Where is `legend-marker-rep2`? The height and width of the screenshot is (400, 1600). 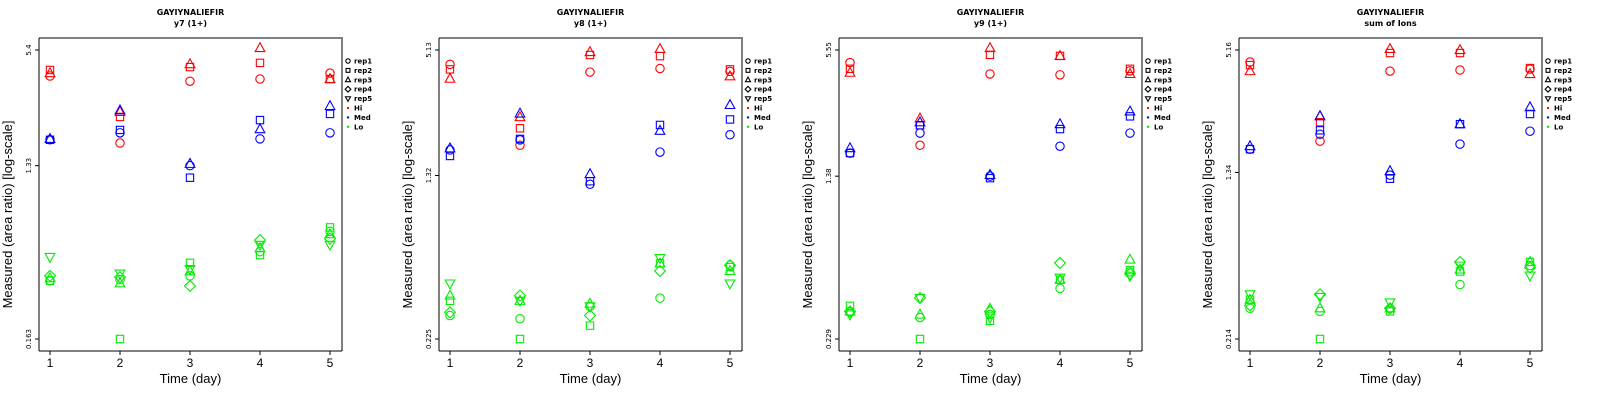
legend-marker-rep2 is located at coordinates (348, 70).